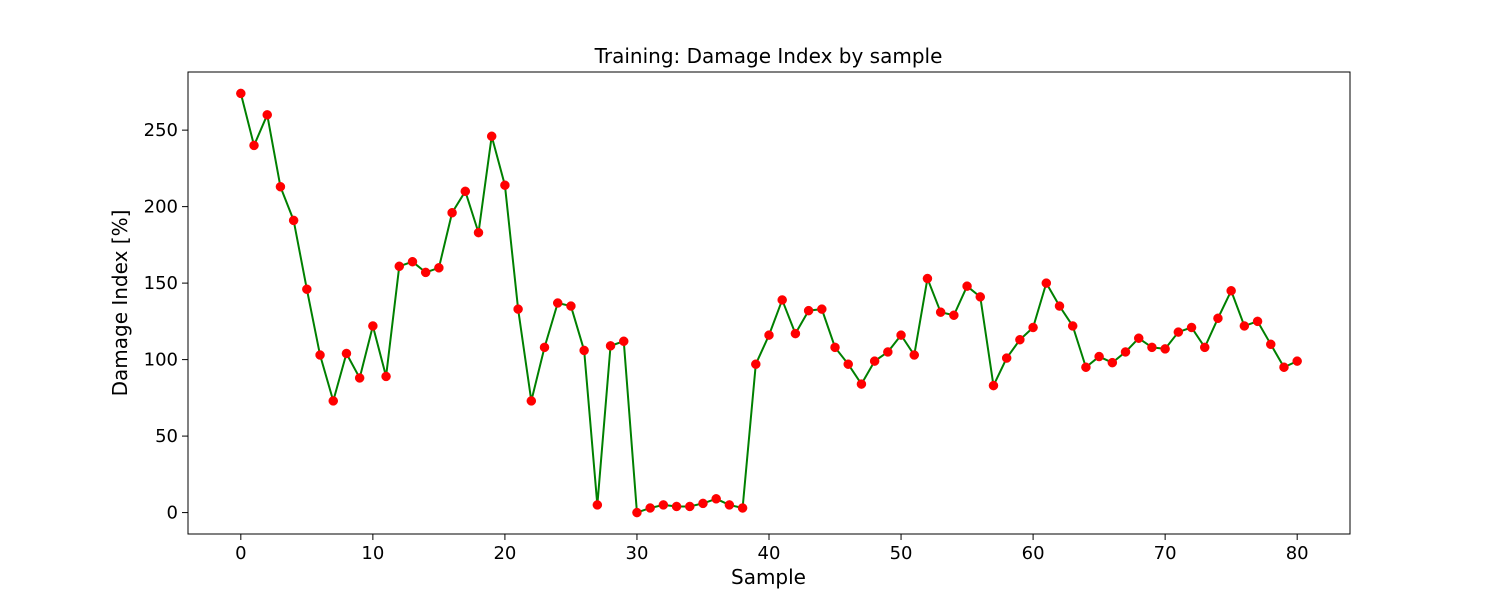 This screenshot has height=600, width=1500. I want to click on y-tick-label: 250, so click(161, 130).